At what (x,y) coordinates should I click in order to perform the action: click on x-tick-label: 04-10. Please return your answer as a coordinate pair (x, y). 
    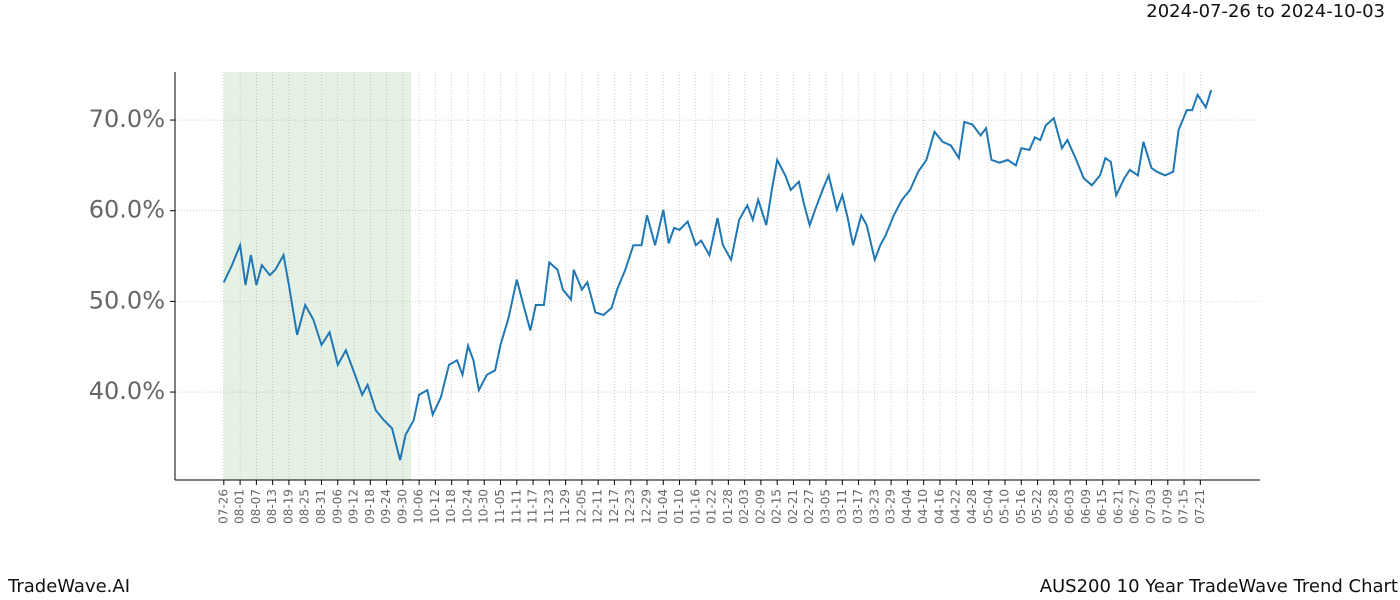
    Looking at the image, I should click on (923, 506).